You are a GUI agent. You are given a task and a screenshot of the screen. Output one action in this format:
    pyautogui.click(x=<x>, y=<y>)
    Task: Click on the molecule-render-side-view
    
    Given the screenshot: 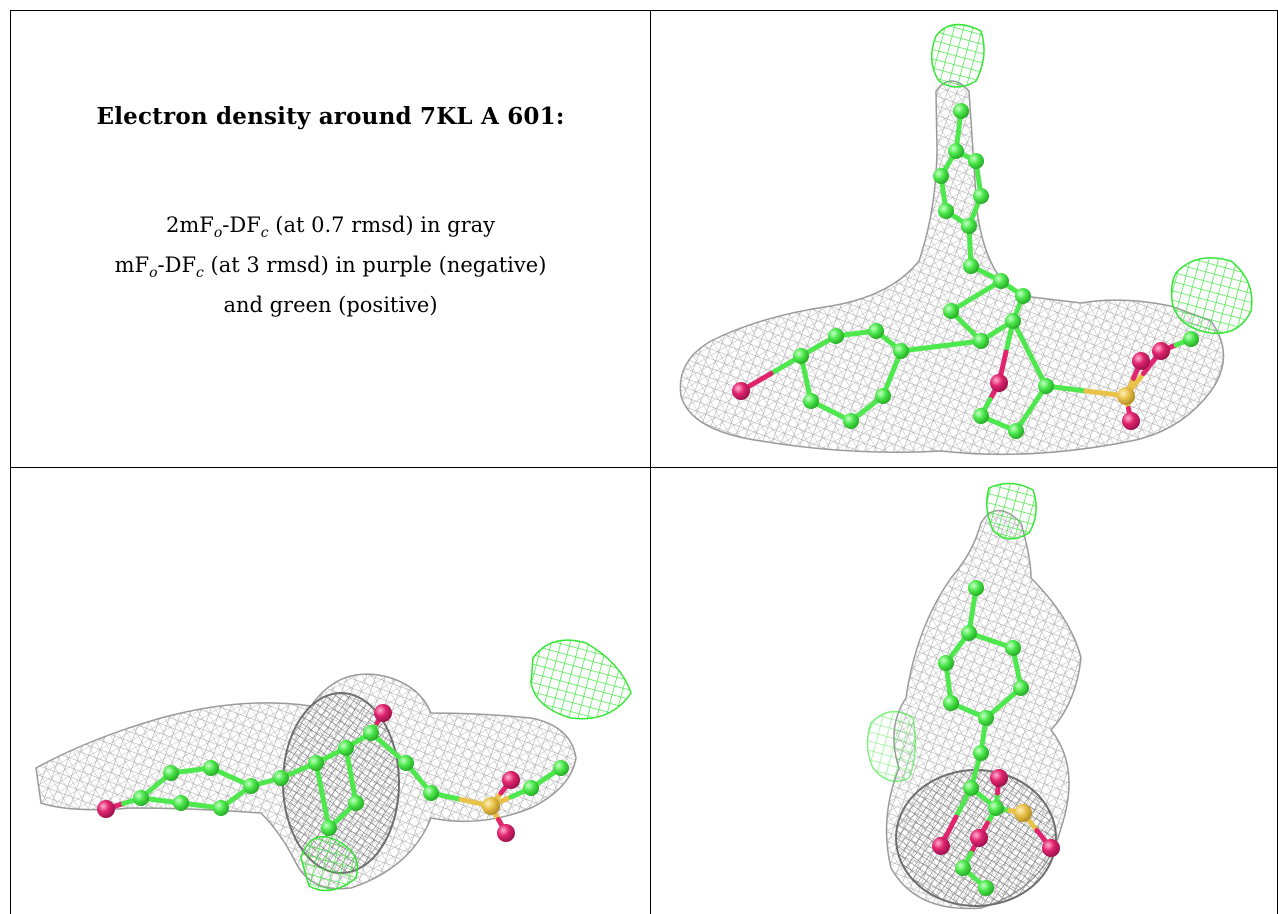 What is the action you would take?
    pyautogui.click(x=333, y=765)
    